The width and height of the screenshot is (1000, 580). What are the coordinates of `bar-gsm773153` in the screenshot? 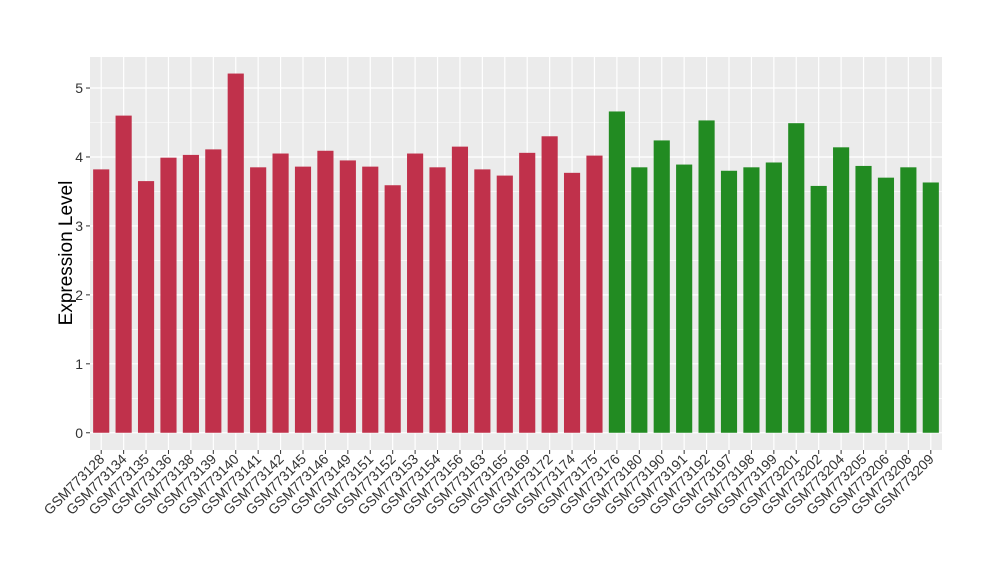 It's located at (415, 293).